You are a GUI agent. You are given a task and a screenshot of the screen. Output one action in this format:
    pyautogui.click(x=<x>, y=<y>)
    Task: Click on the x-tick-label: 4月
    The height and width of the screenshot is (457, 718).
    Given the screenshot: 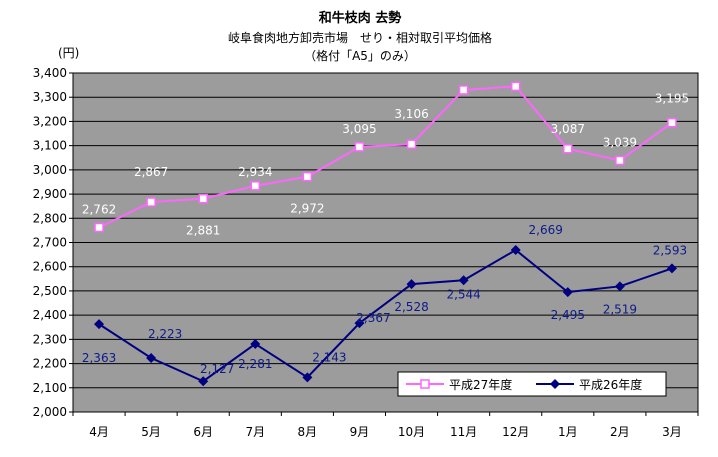 What is the action you would take?
    pyautogui.click(x=99, y=432)
    